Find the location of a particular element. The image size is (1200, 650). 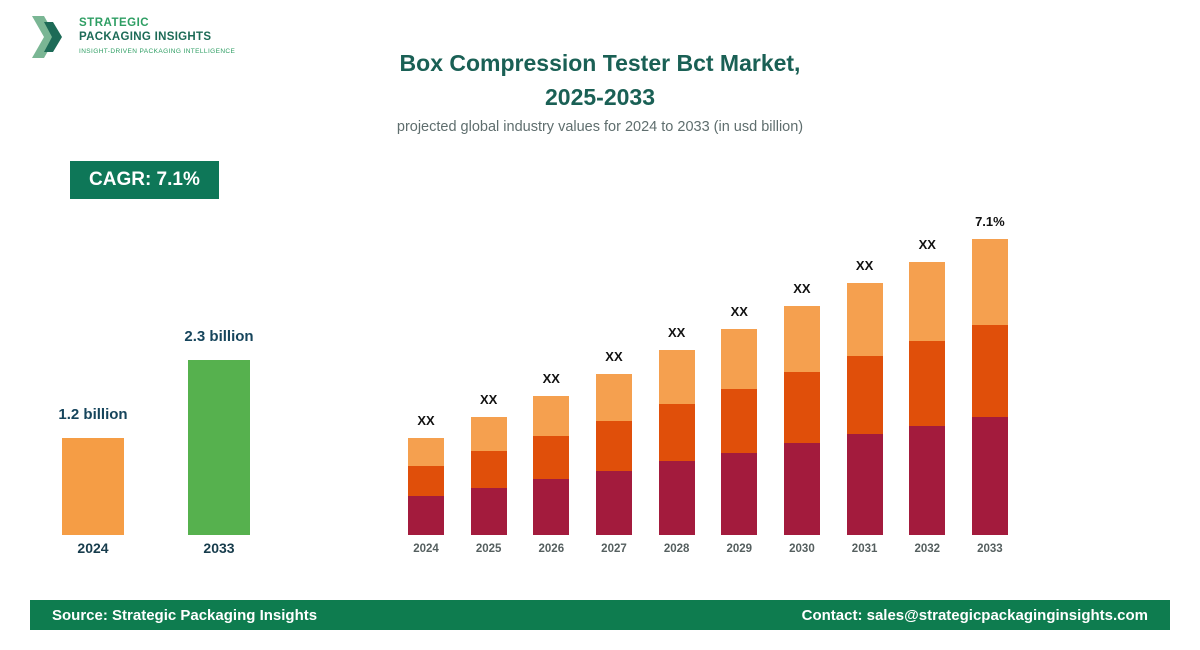

market-bar-year: 2029 is located at coordinates (739, 549).